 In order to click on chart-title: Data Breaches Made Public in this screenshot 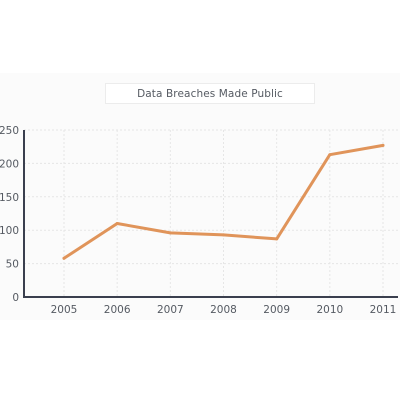, I will do `click(210, 93)`.